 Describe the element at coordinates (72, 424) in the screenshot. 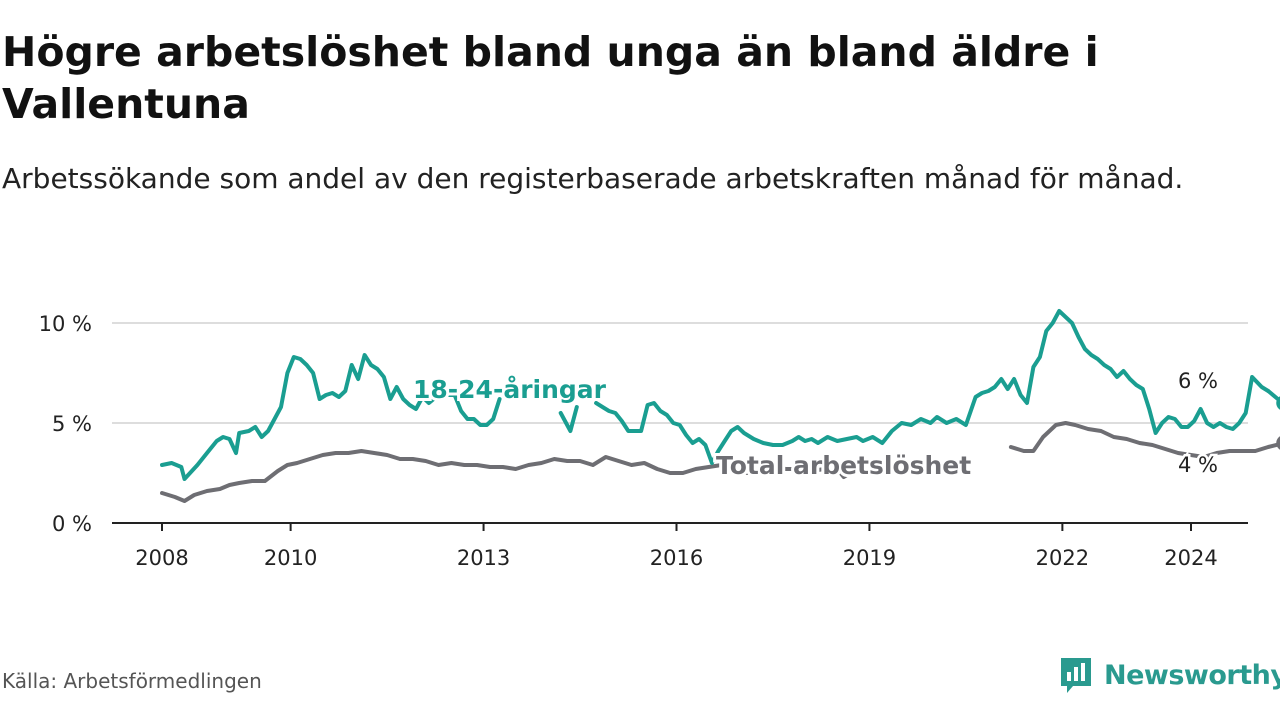

I see `y-tick-label: 5 %` at that location.